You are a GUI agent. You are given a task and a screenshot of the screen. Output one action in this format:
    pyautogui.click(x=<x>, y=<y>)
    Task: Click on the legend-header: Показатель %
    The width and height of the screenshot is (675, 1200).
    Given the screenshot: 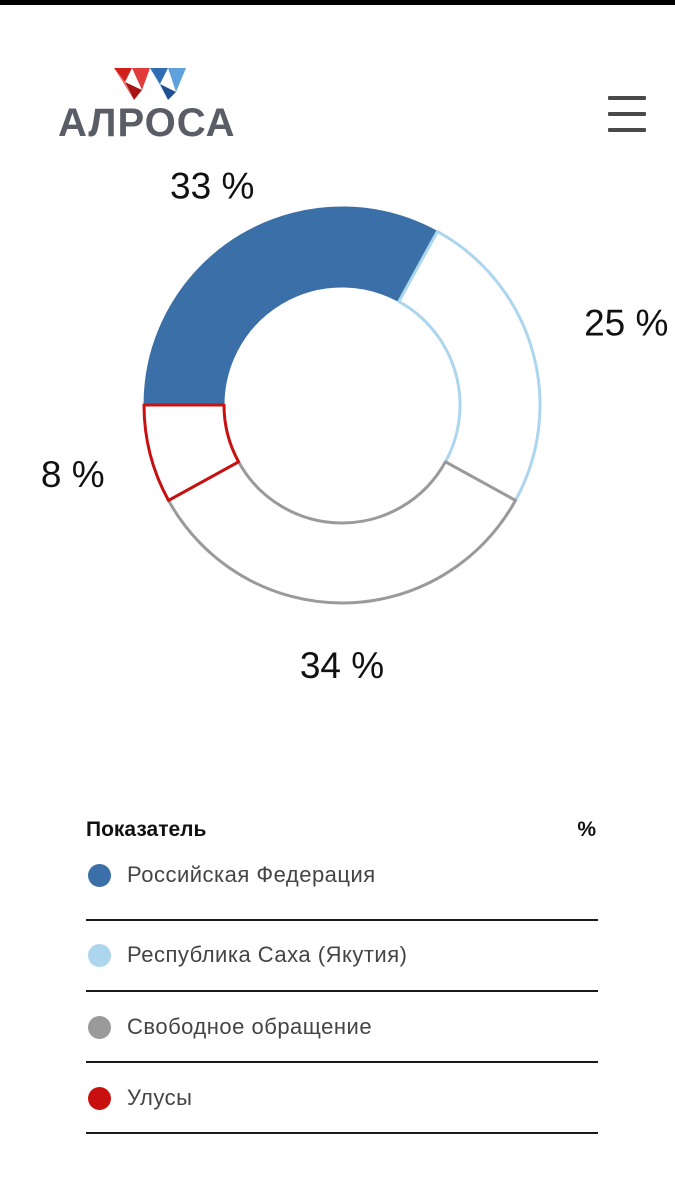 What is the action you would take?
    pyautogui.click(x=342, y=831)
    